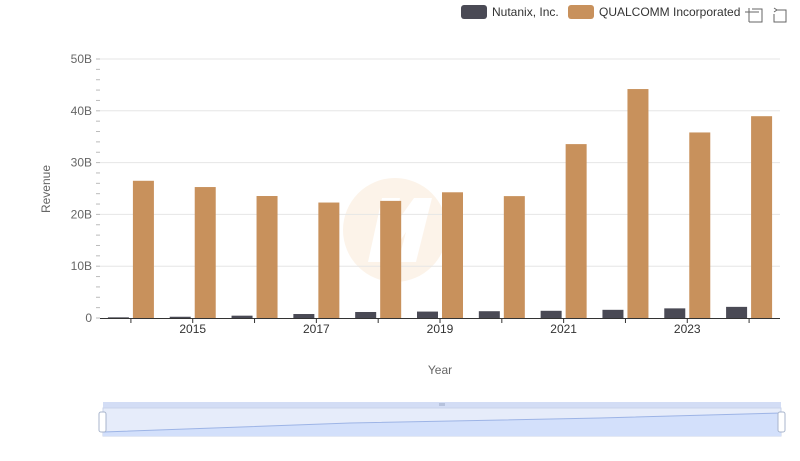 The image size is (800, 461). Describe the element at coordinates (81, 214) in the screenshot. I see `y-tick-label: 20B` at that location.